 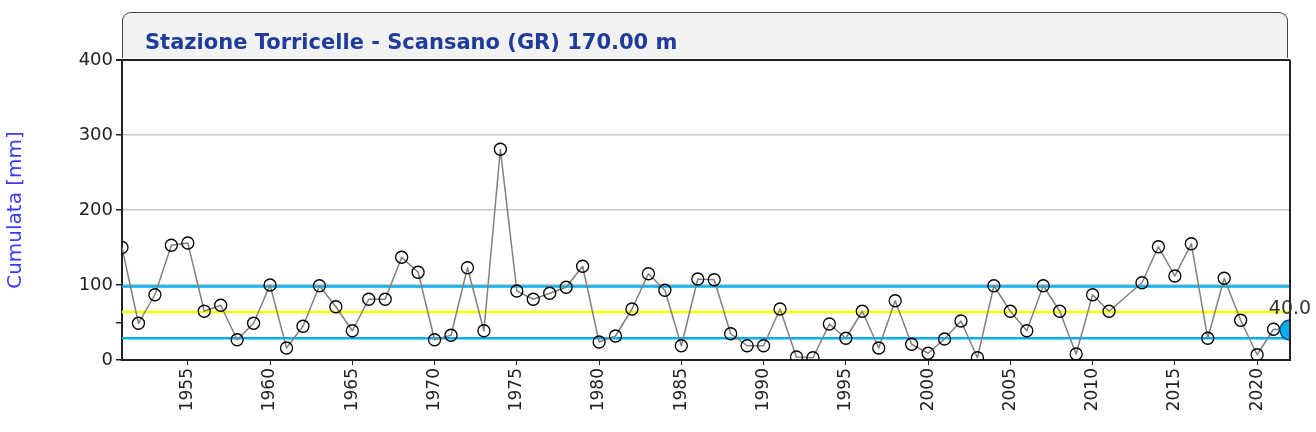 What do you see at coordinates (597, 390) in the screenshot?
I see `x-tick-label: 1980` at bounding box center [597, 390].